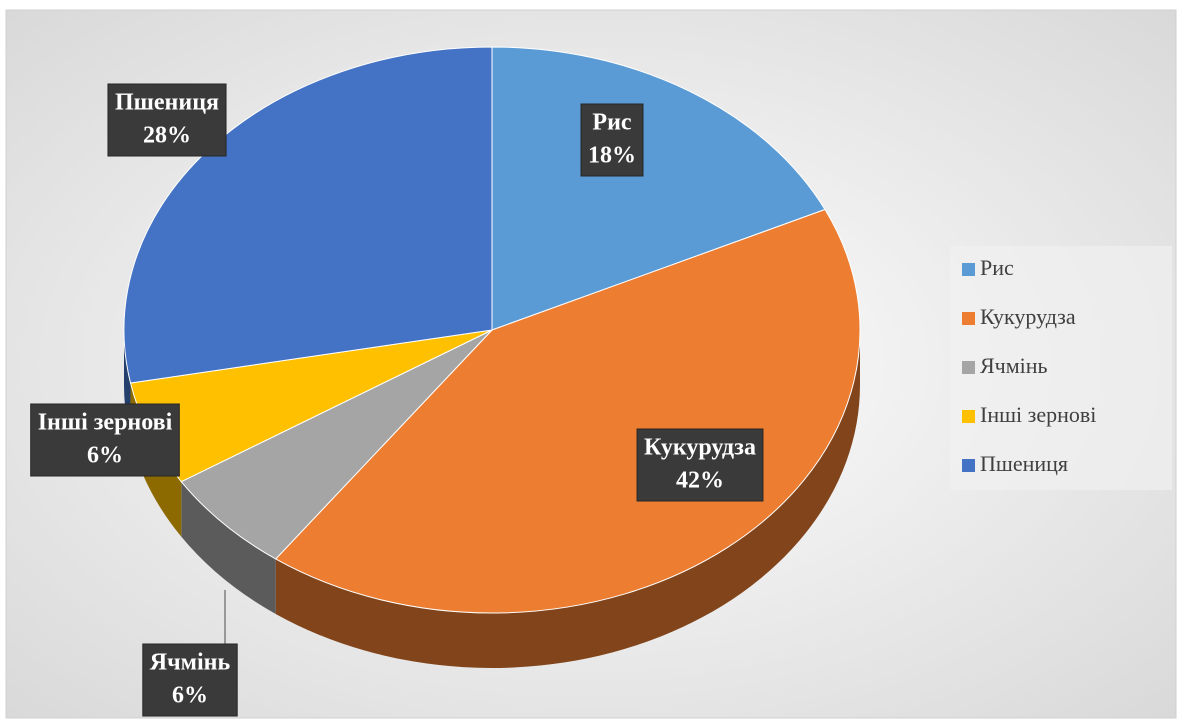  What do you see at coordinates (167, 136) in the screenshot?
I see `label-value: 28%` at bounding box center [167, 136].